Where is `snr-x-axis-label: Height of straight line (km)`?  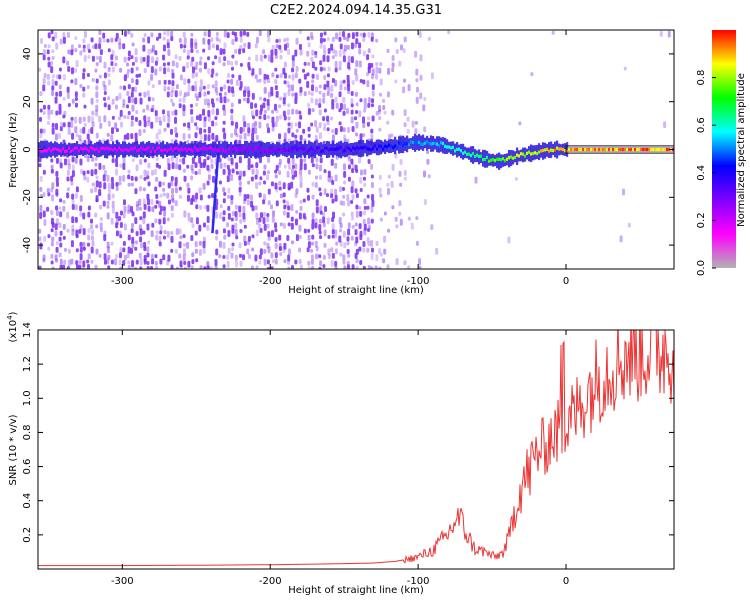 snr-x-axis-label: Height of straight line (km) is located at coordinates (356, 590).